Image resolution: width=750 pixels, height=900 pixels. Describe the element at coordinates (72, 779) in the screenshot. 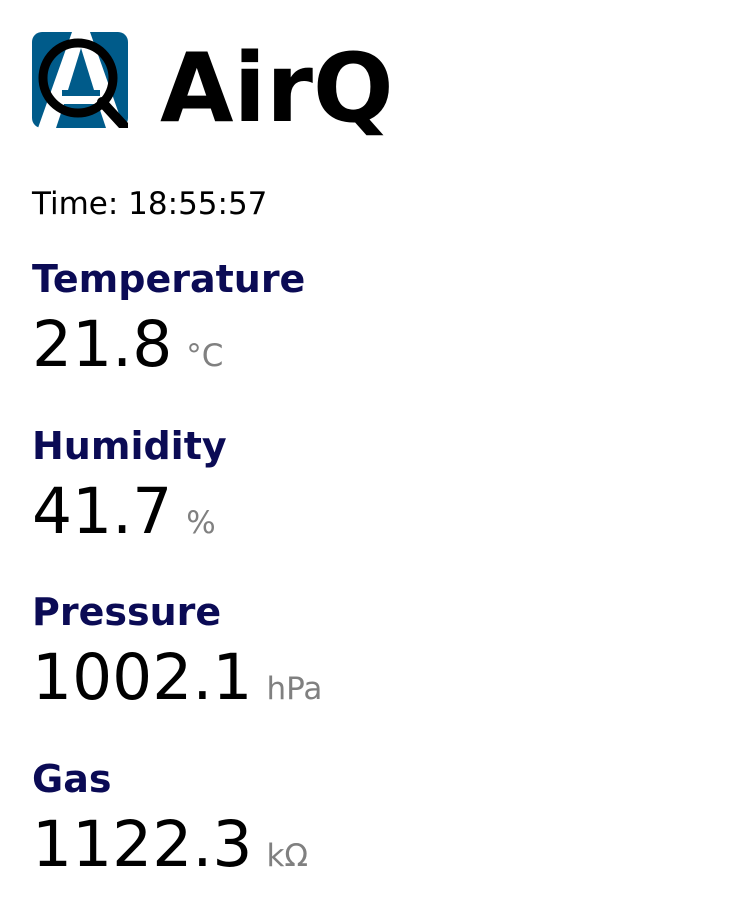

I see `reading-label: Gas` at that location.